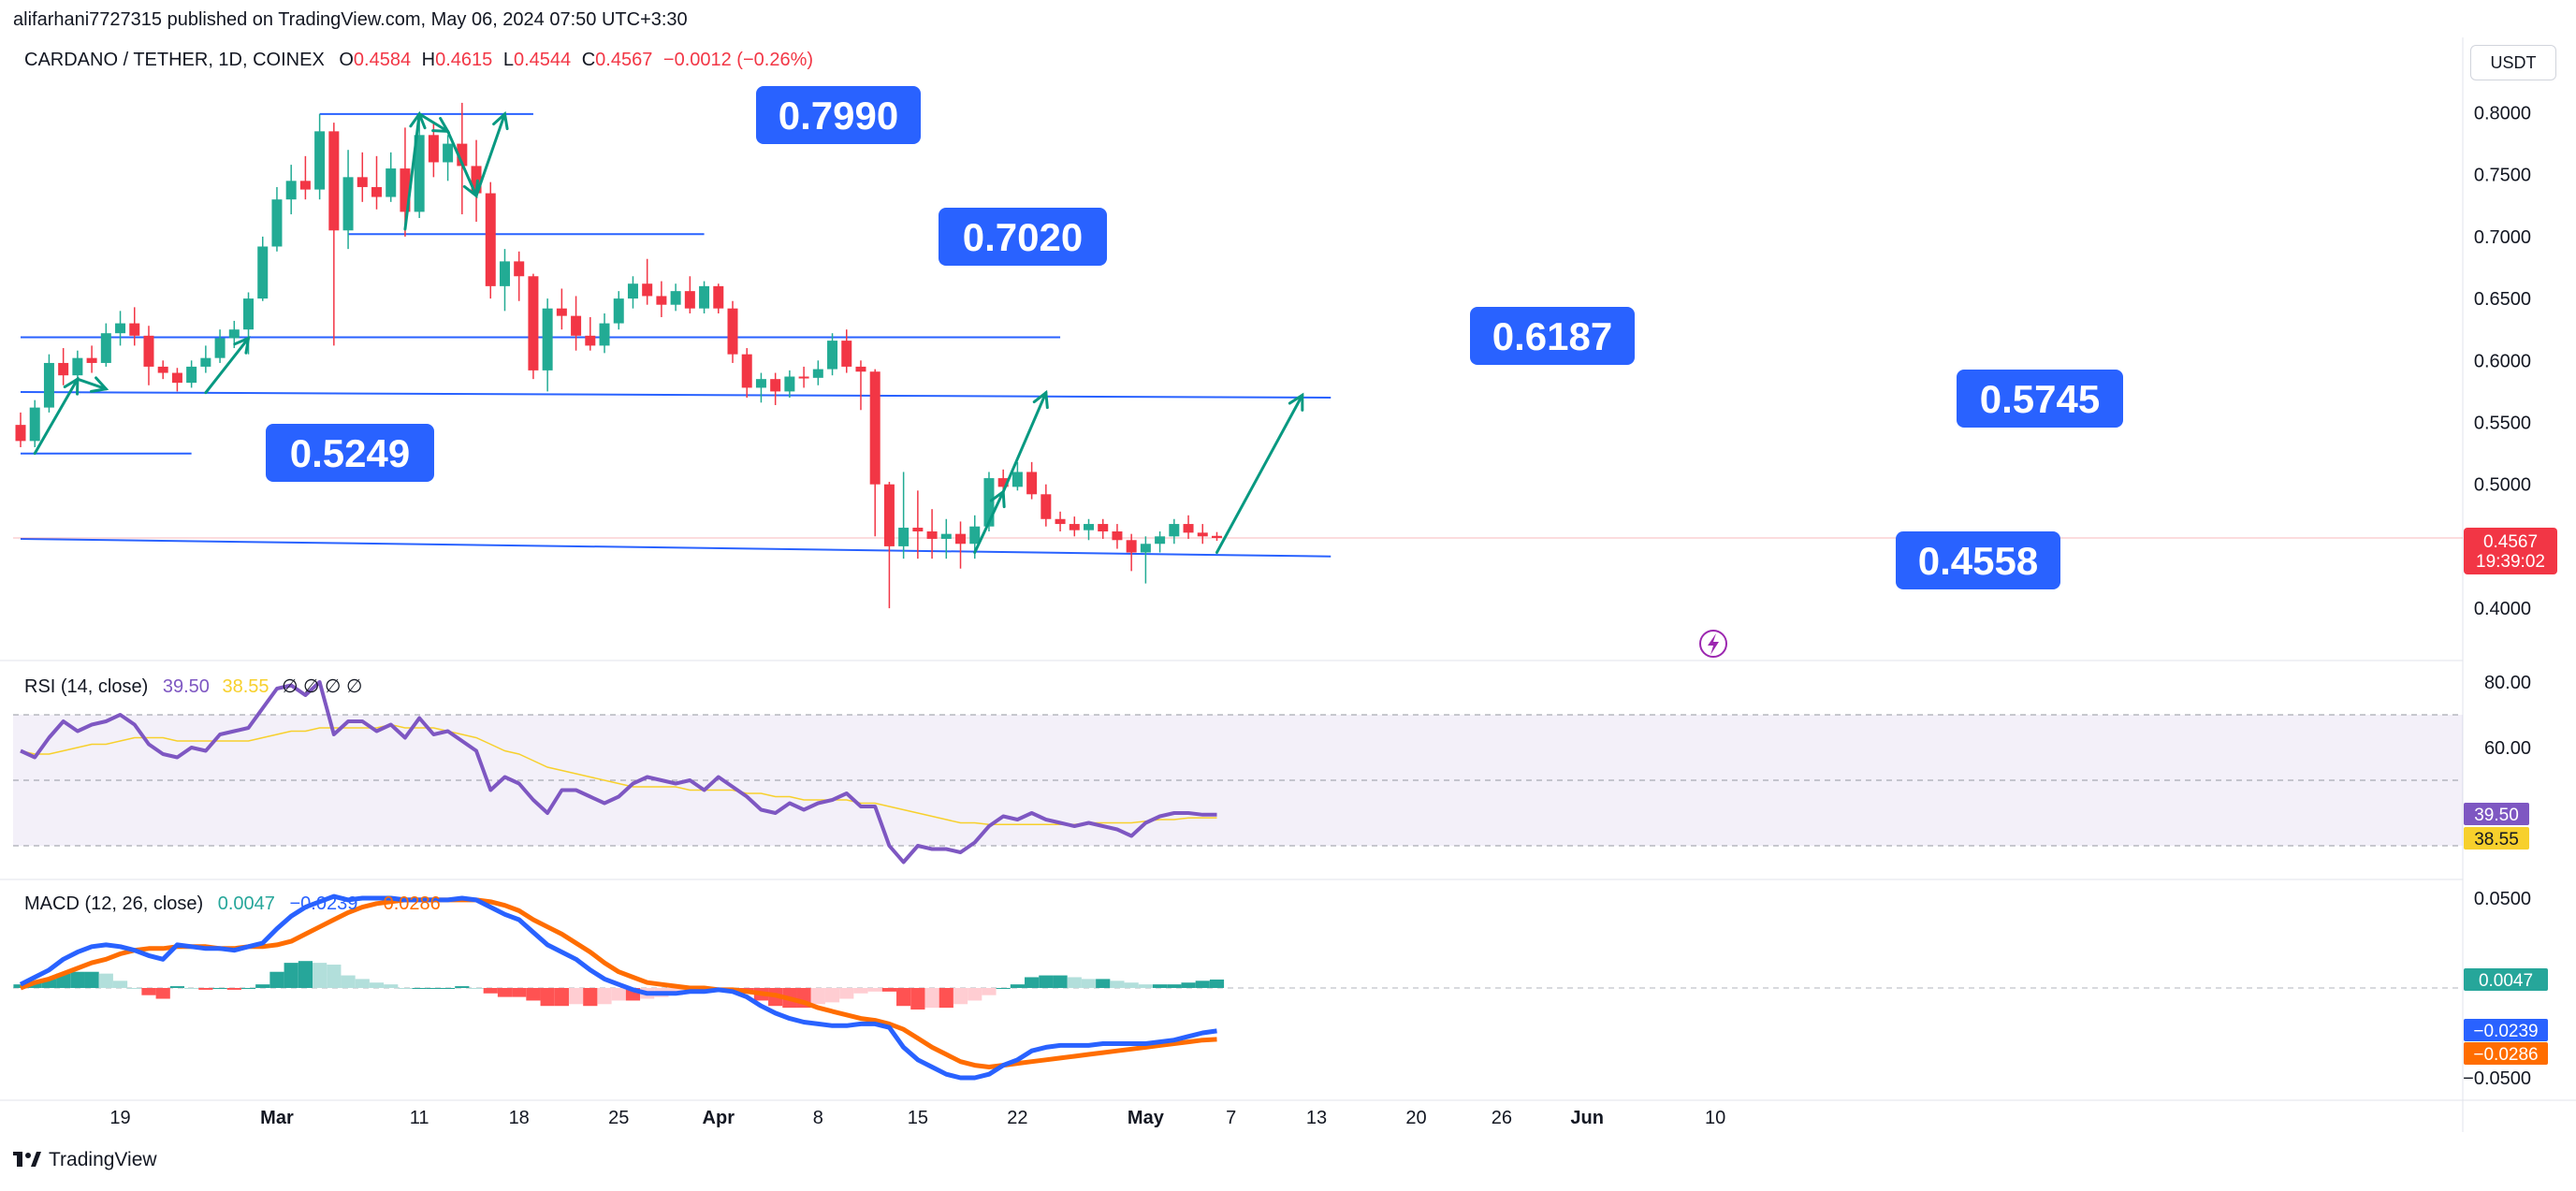 The width and height of the screenshot is (2576, 1191). What do you see at coordinates (186, 687) in the screenshot?
I see `rsi-value: 39.50` at bounding box center [186, 687].